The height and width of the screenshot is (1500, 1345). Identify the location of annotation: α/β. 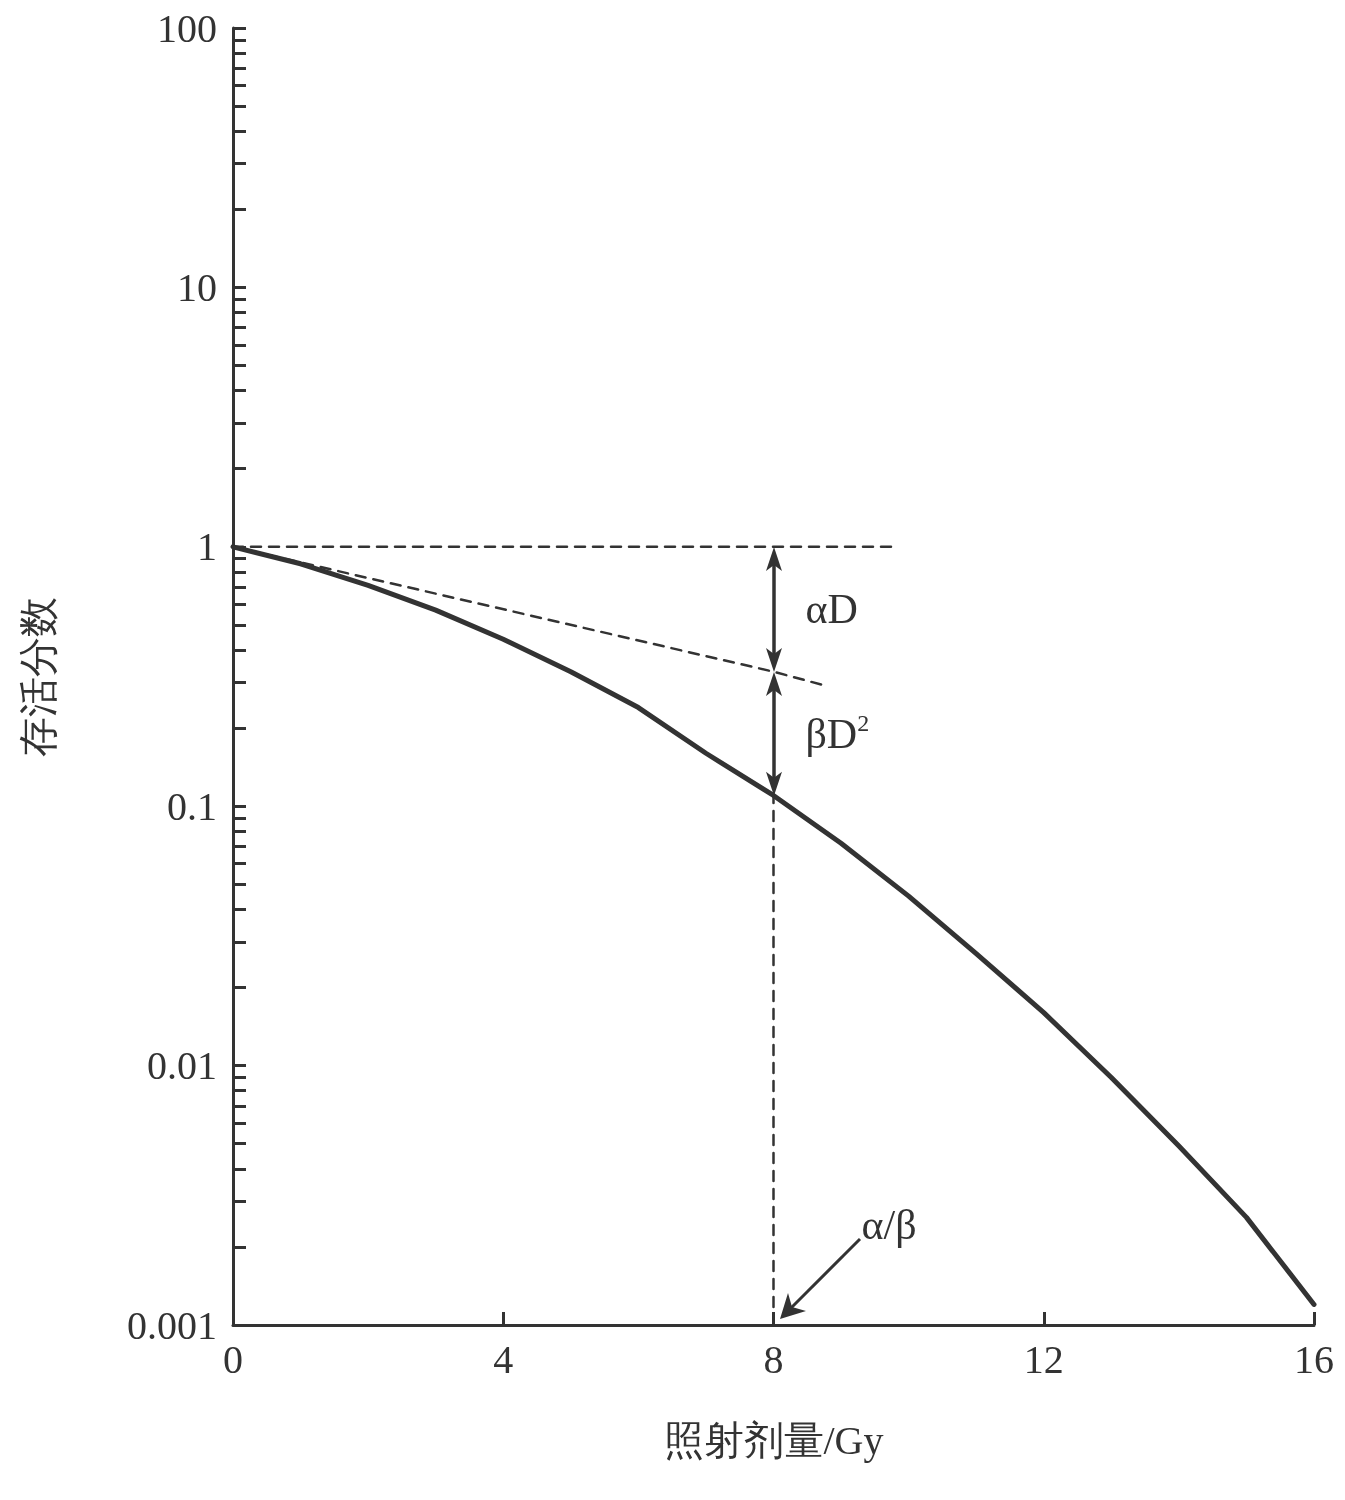
(889, 1225).